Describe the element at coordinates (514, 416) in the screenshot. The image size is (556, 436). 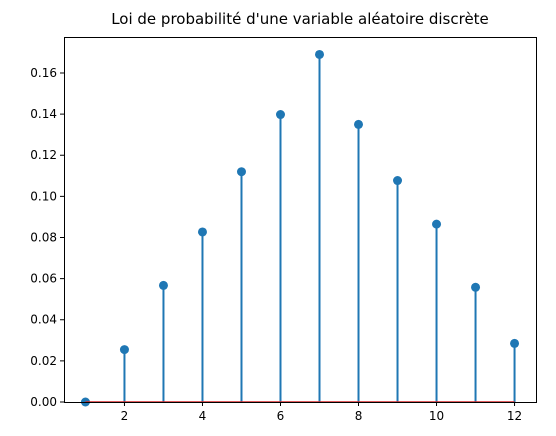
I see `x-tick-label: 12` at that location.